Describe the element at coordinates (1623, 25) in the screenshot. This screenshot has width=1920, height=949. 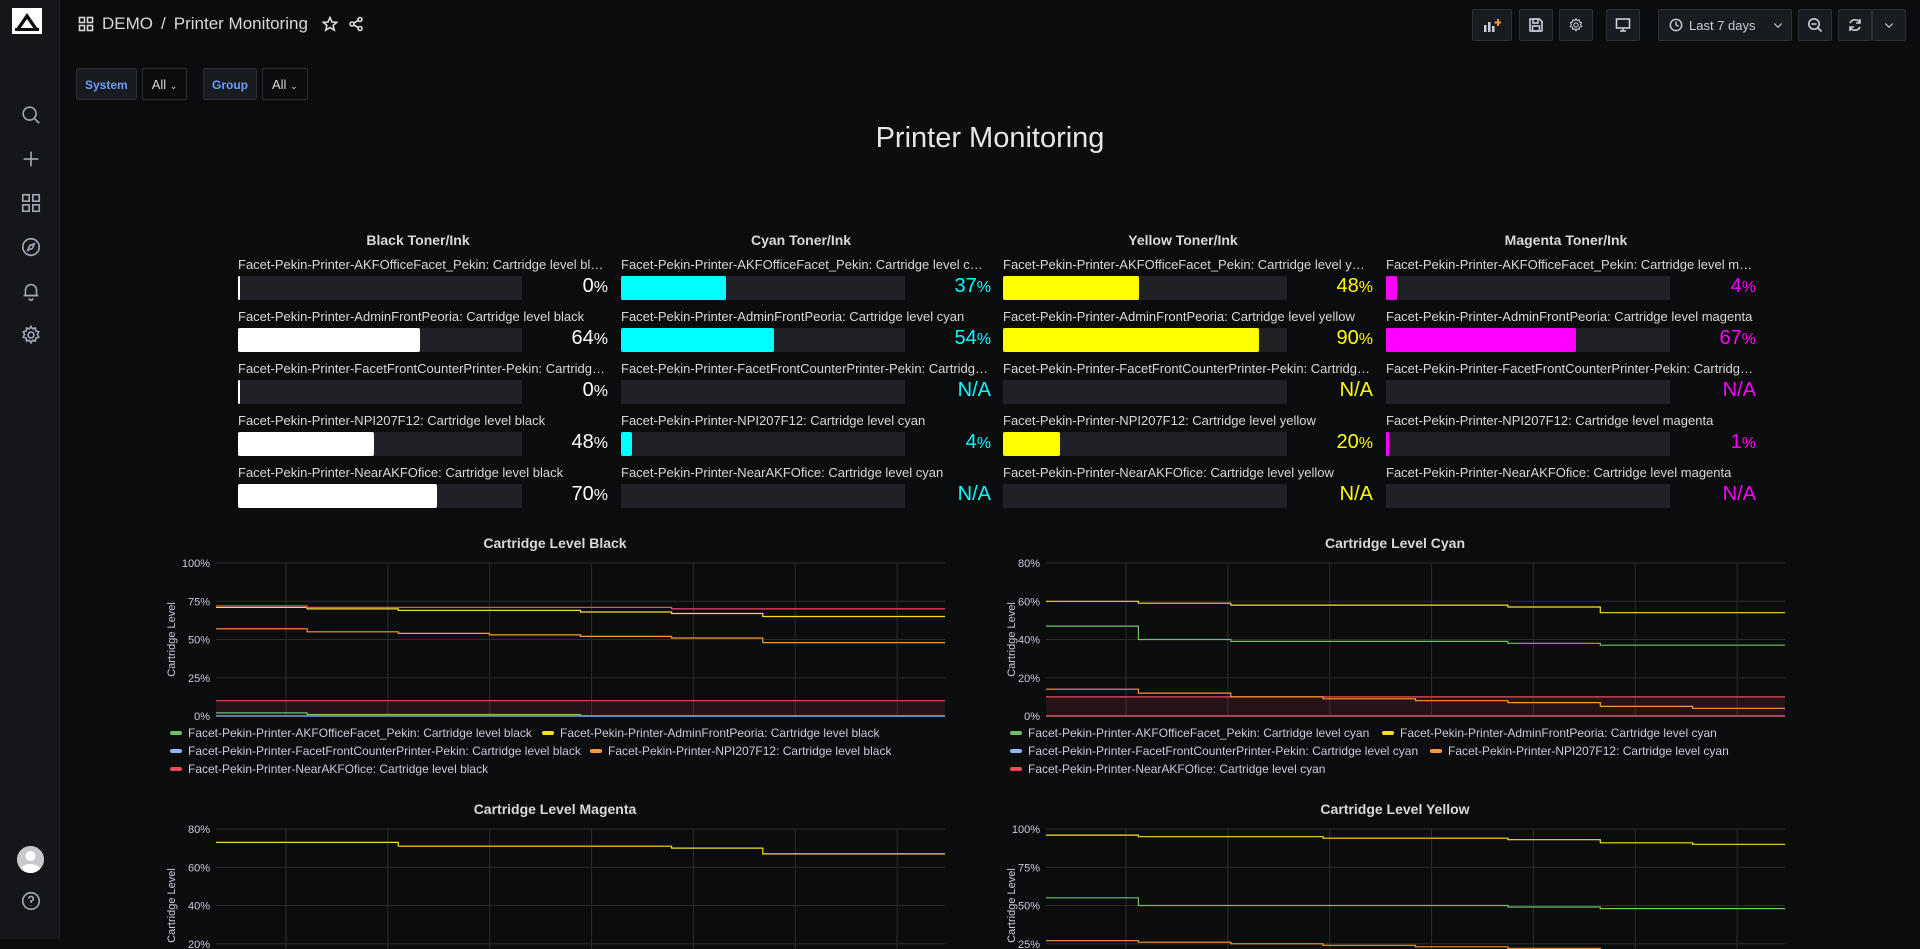
I see `cycle-view-mode-button` at that location.